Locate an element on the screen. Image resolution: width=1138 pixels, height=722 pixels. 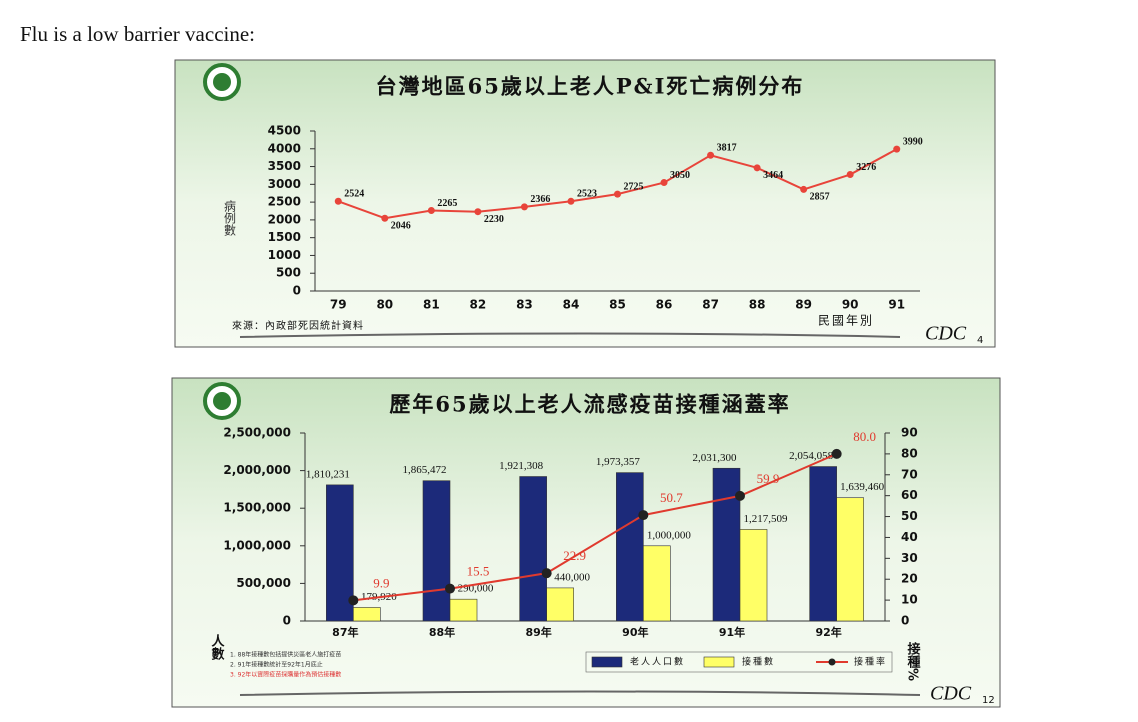
y-tick-label: 3500 is located at coordinates (284, 166).